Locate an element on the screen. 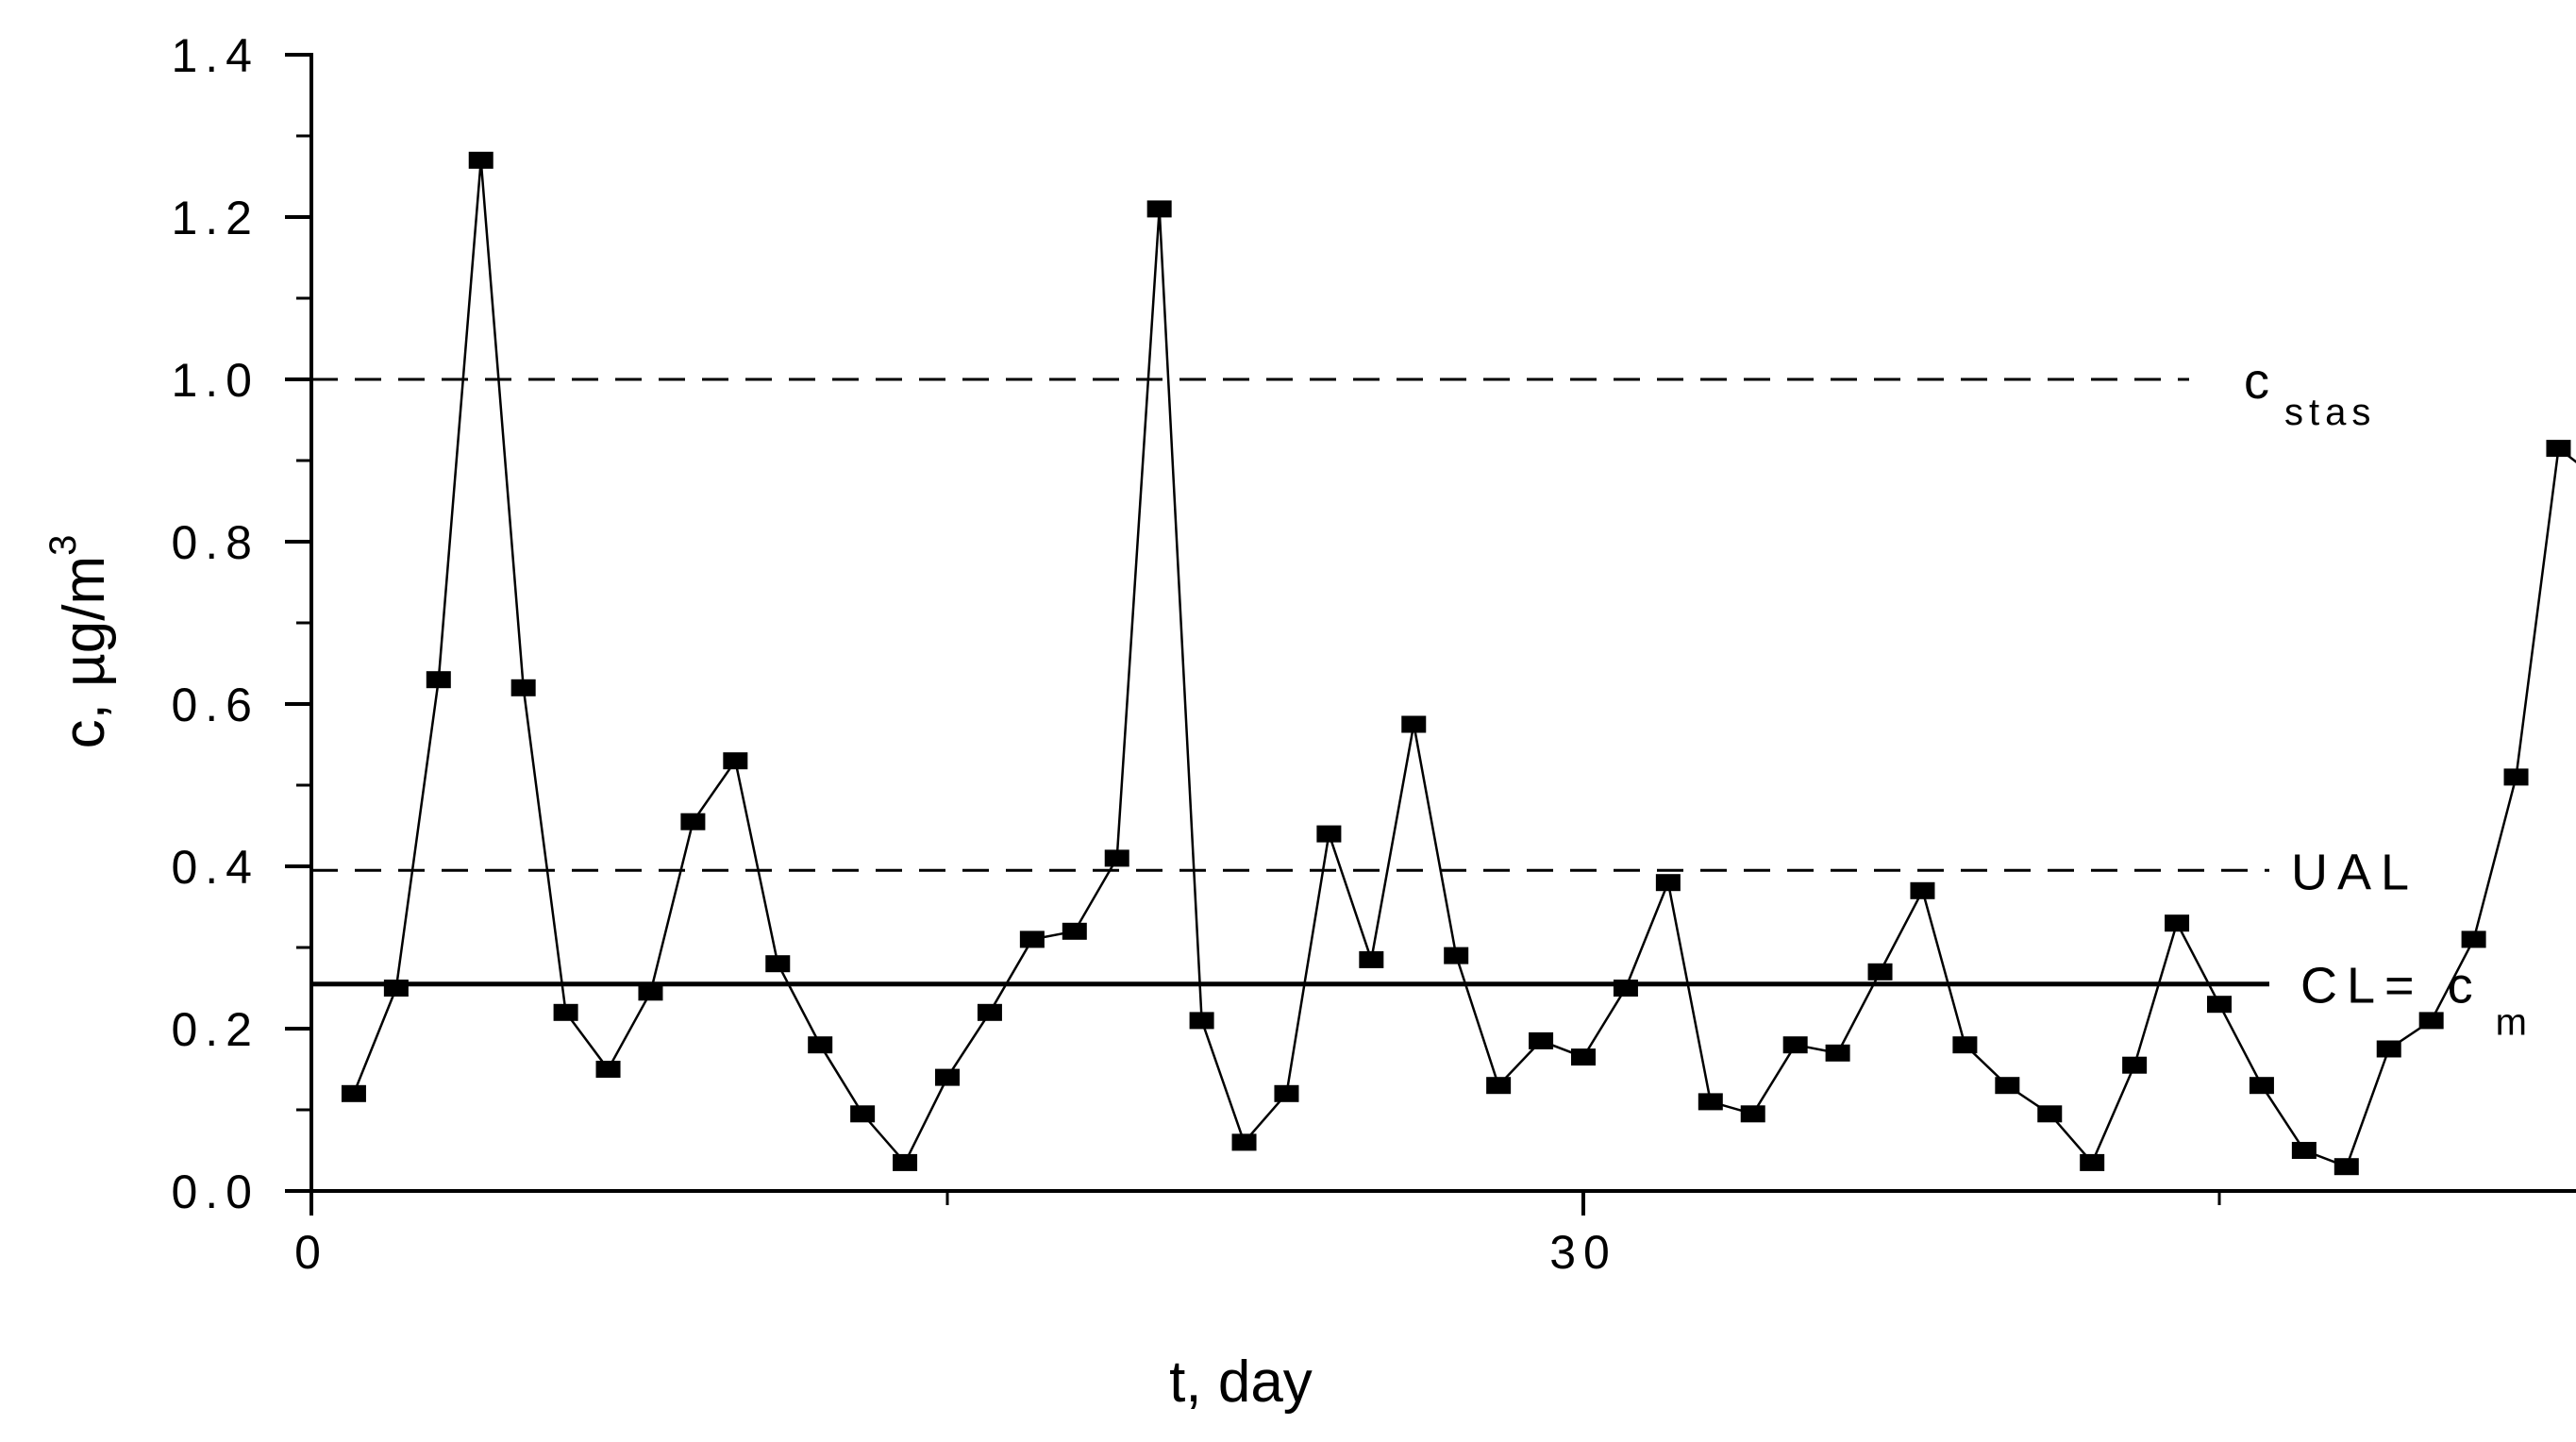  y-tick-label: 0.4 is located at coordinates (215, 867).